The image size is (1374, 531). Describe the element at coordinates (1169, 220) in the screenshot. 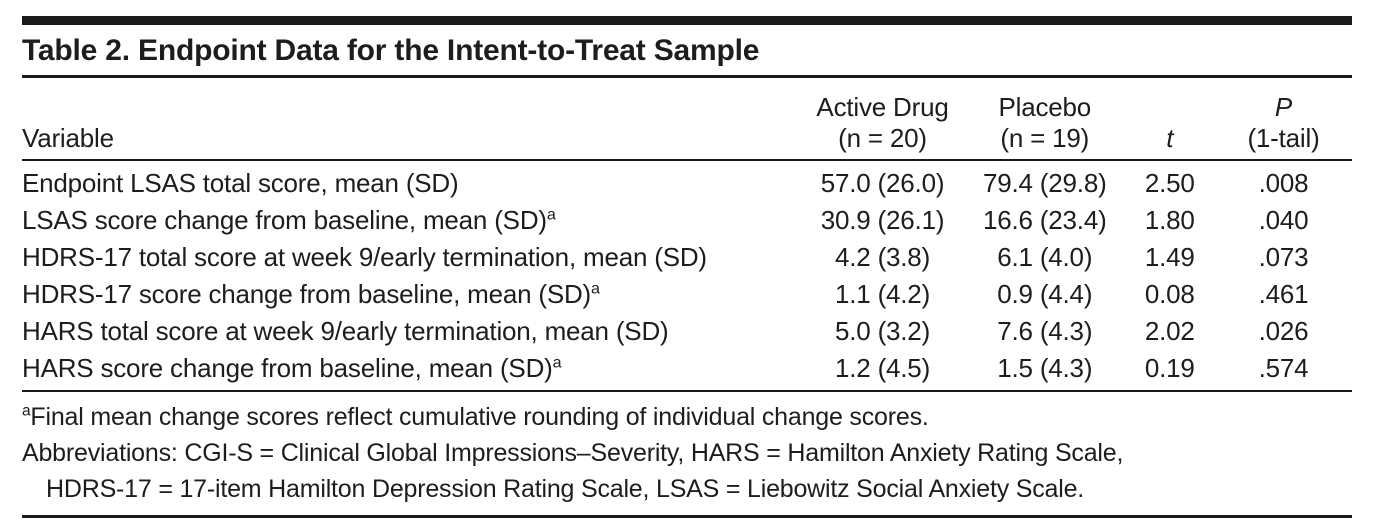

I see `t-cell: 1.80` at that location.